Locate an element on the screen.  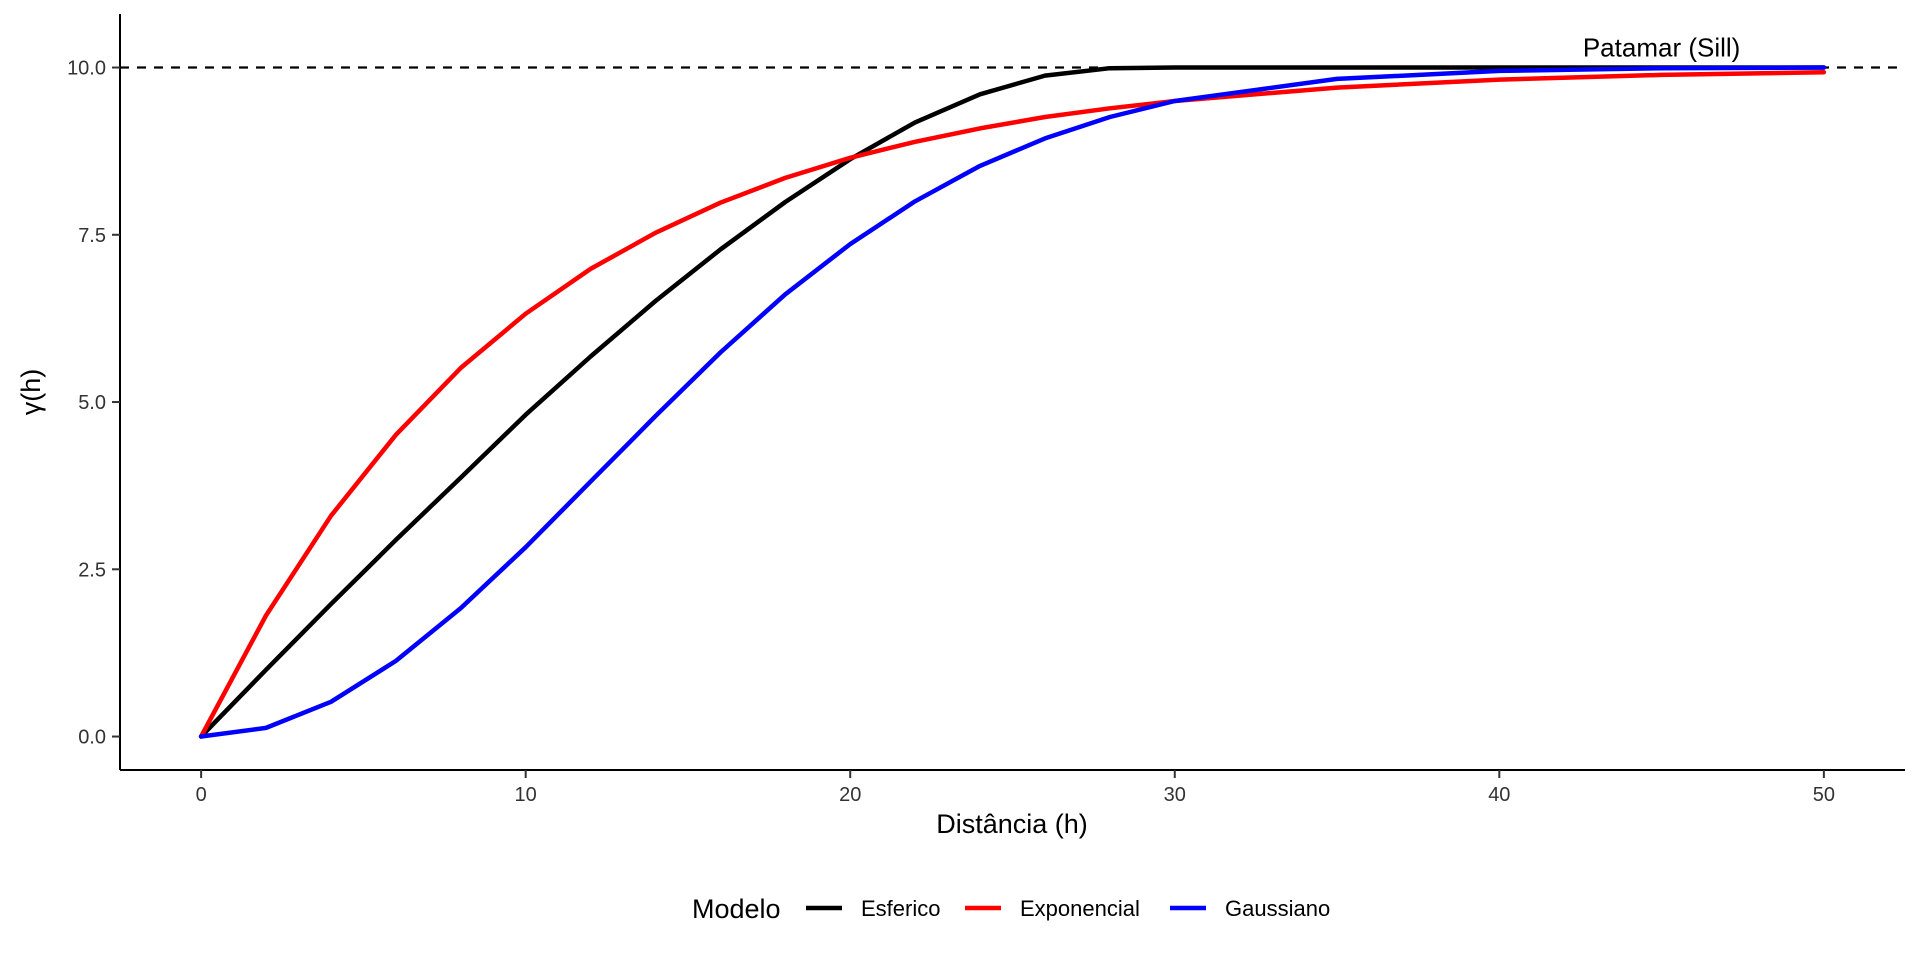
x-tick-label: 40 is located at coordinates (1499, 795).